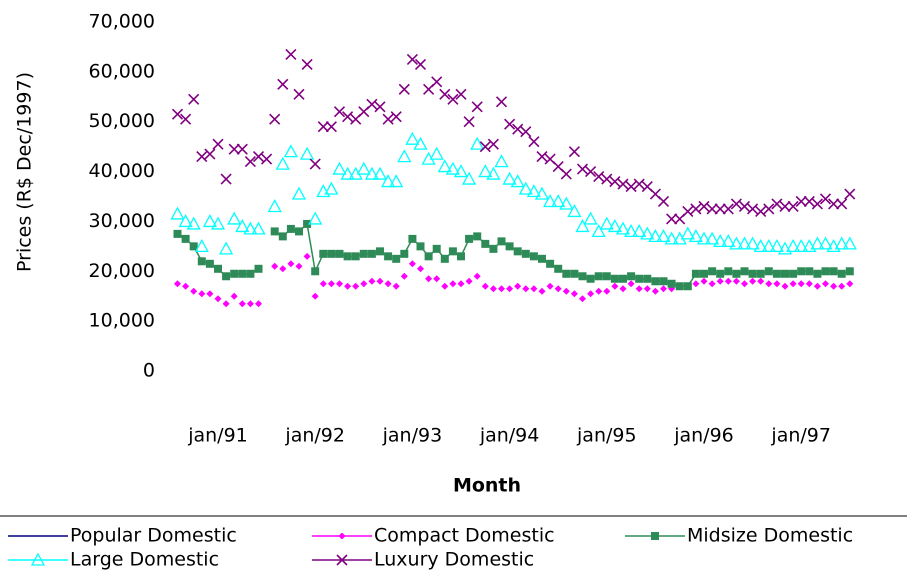 The height and width of the screenshot is (585, 907). What do you see at coordinates (464, 536) in the screenshot?
I see `legend-label: Compact Domestic` at bounding box center [464, 536].